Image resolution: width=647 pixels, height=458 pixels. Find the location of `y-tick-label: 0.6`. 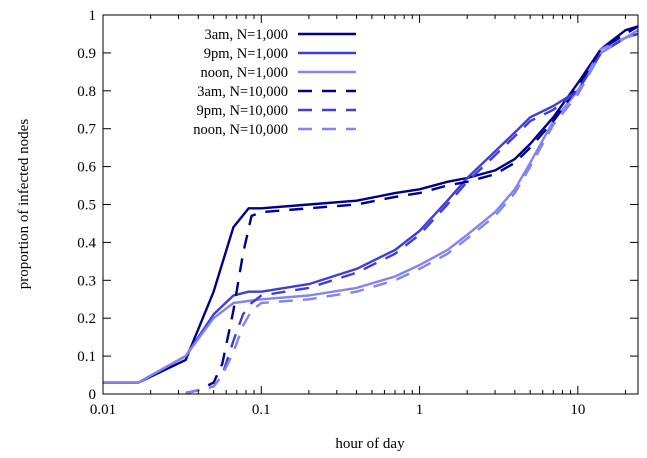

y-tick-label: 0.6 is located at coordinates (86, 168).